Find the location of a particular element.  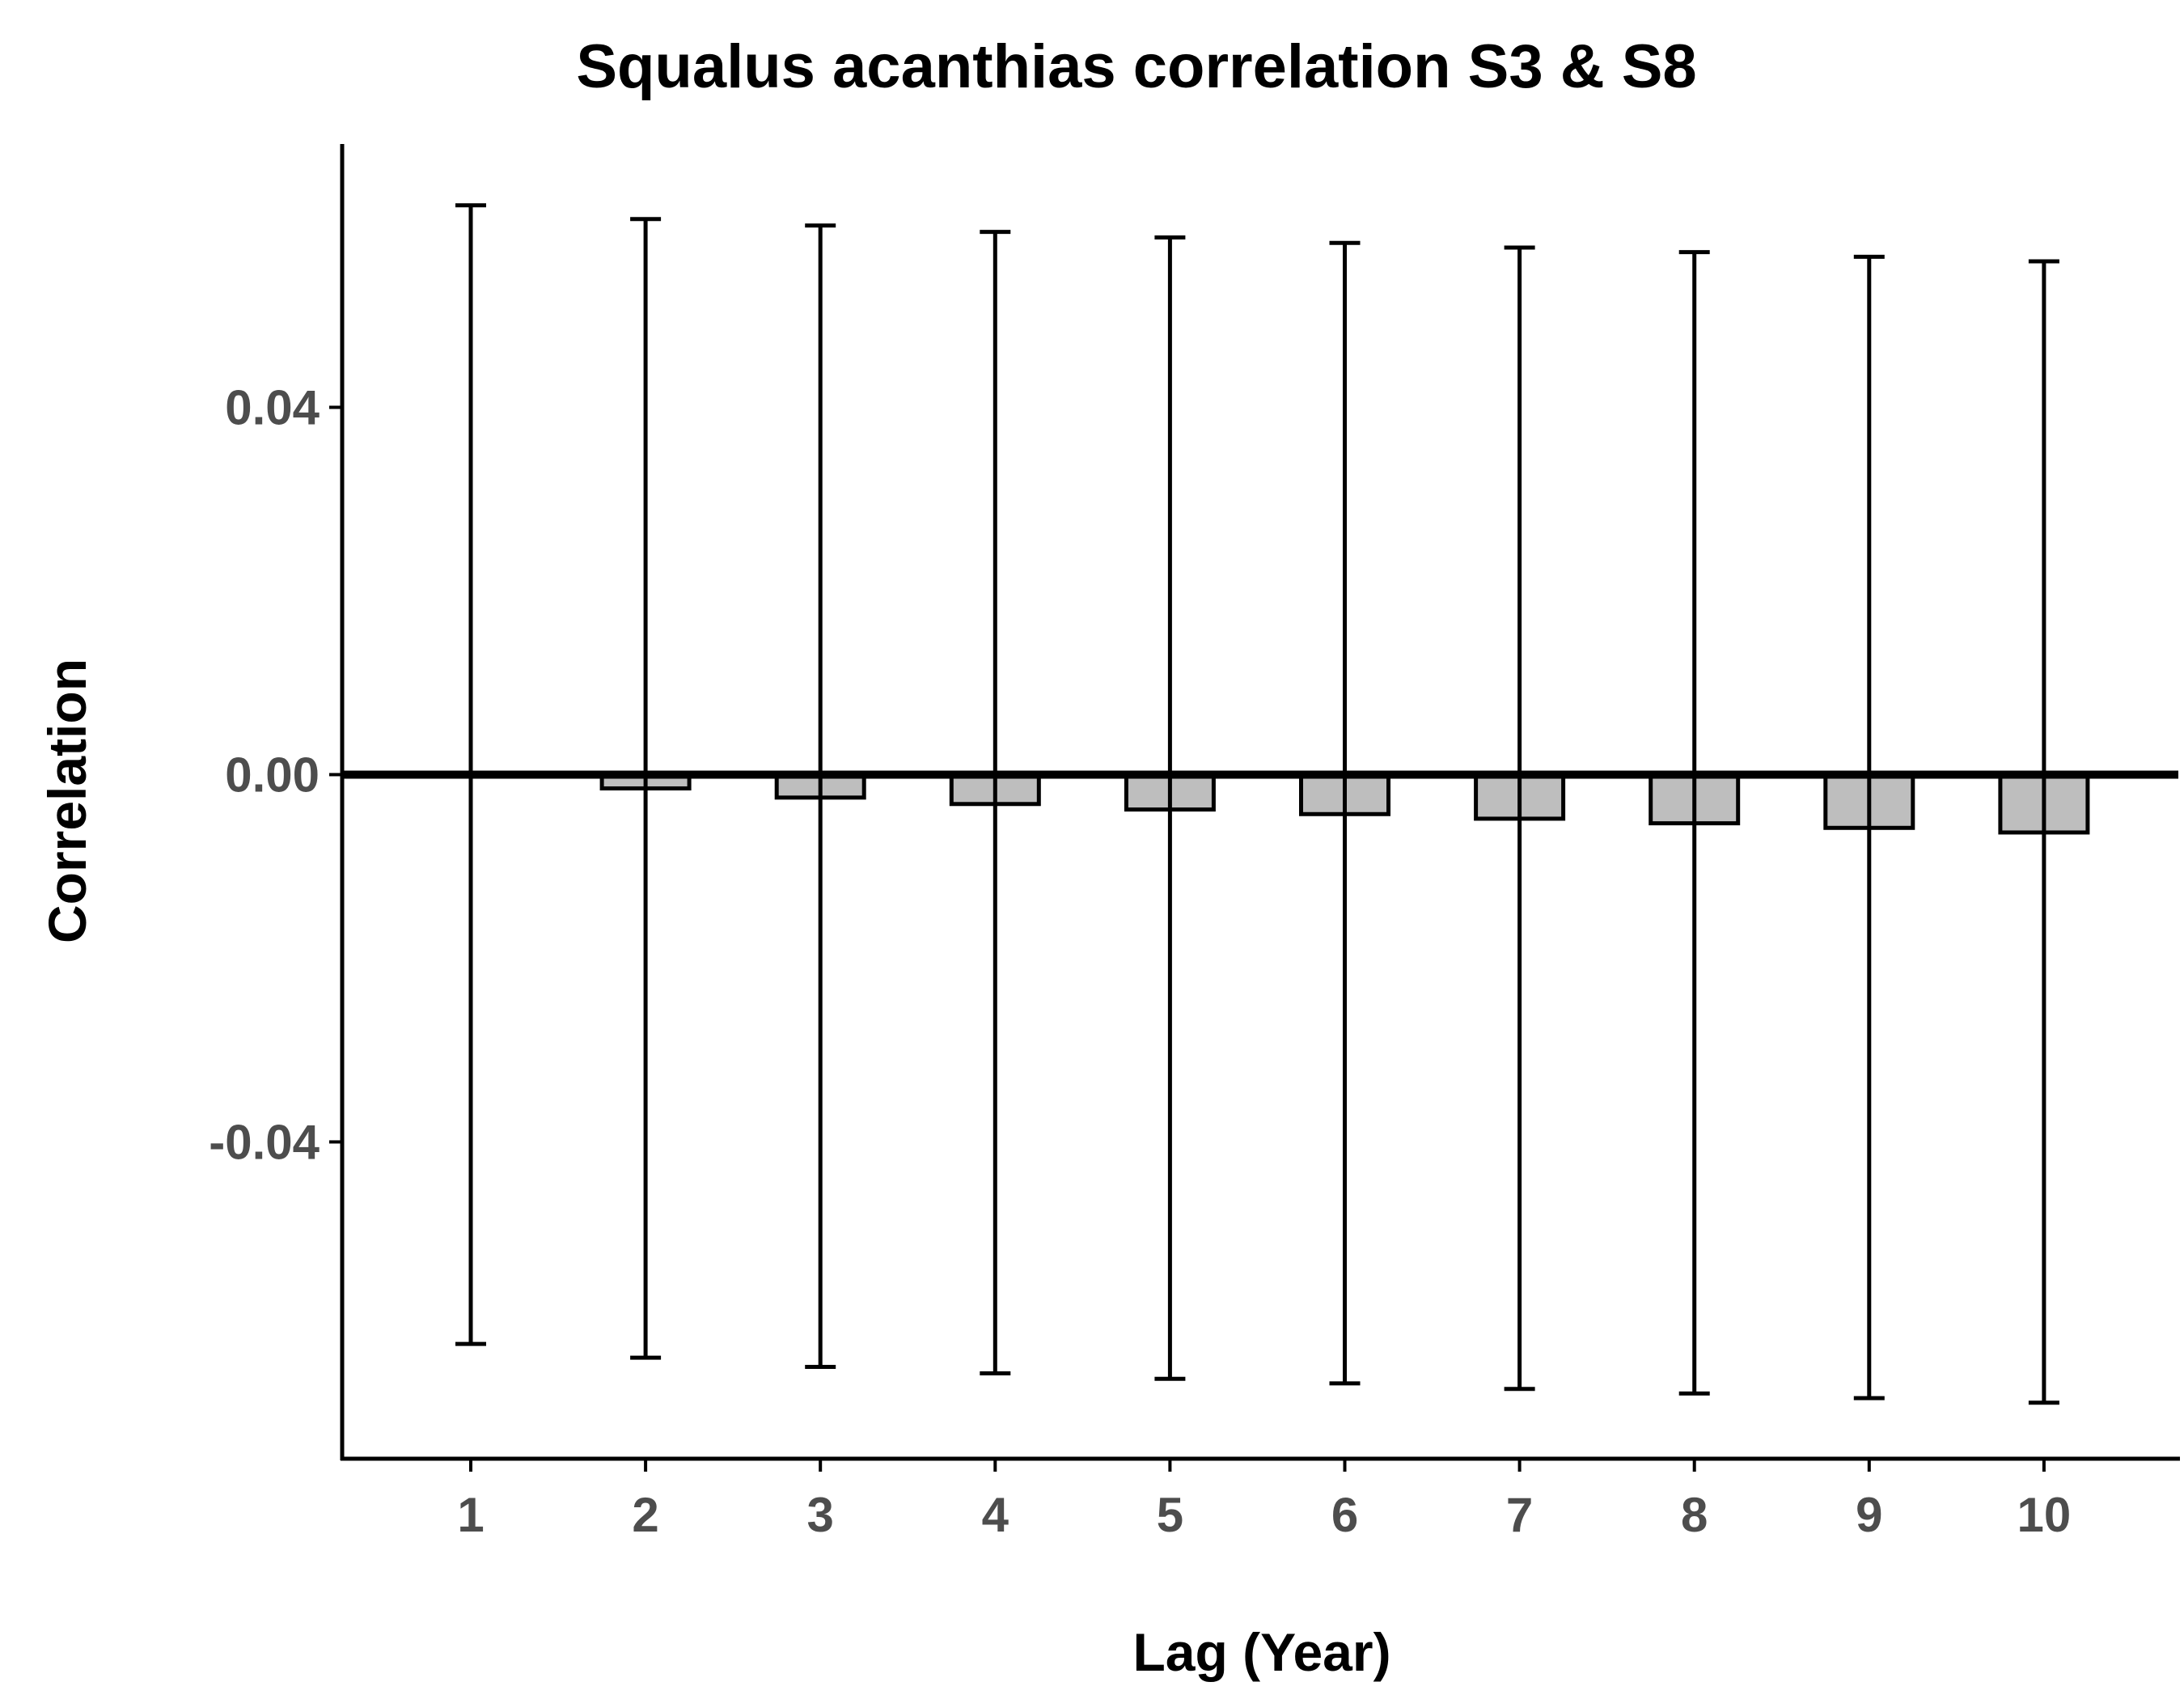

x-tick-label: 9 is located at coordinates (1869, 1515).